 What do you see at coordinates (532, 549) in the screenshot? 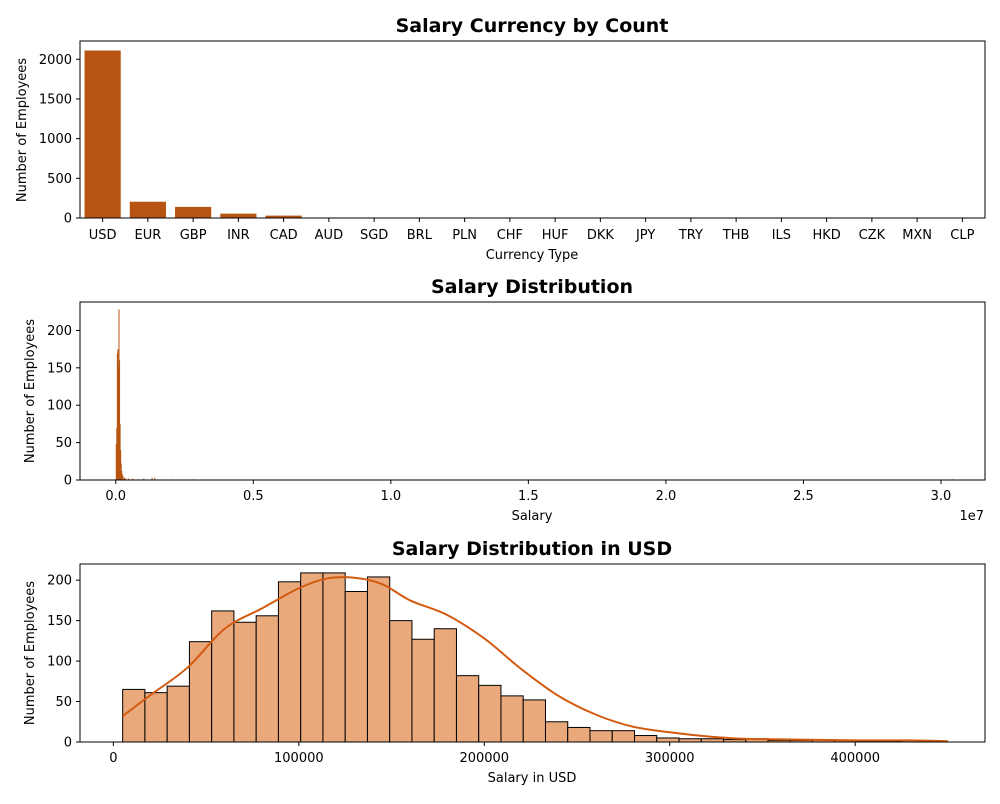
I see `chart3-title: Salary Distribution in USD` at bounding box center [532, 549].